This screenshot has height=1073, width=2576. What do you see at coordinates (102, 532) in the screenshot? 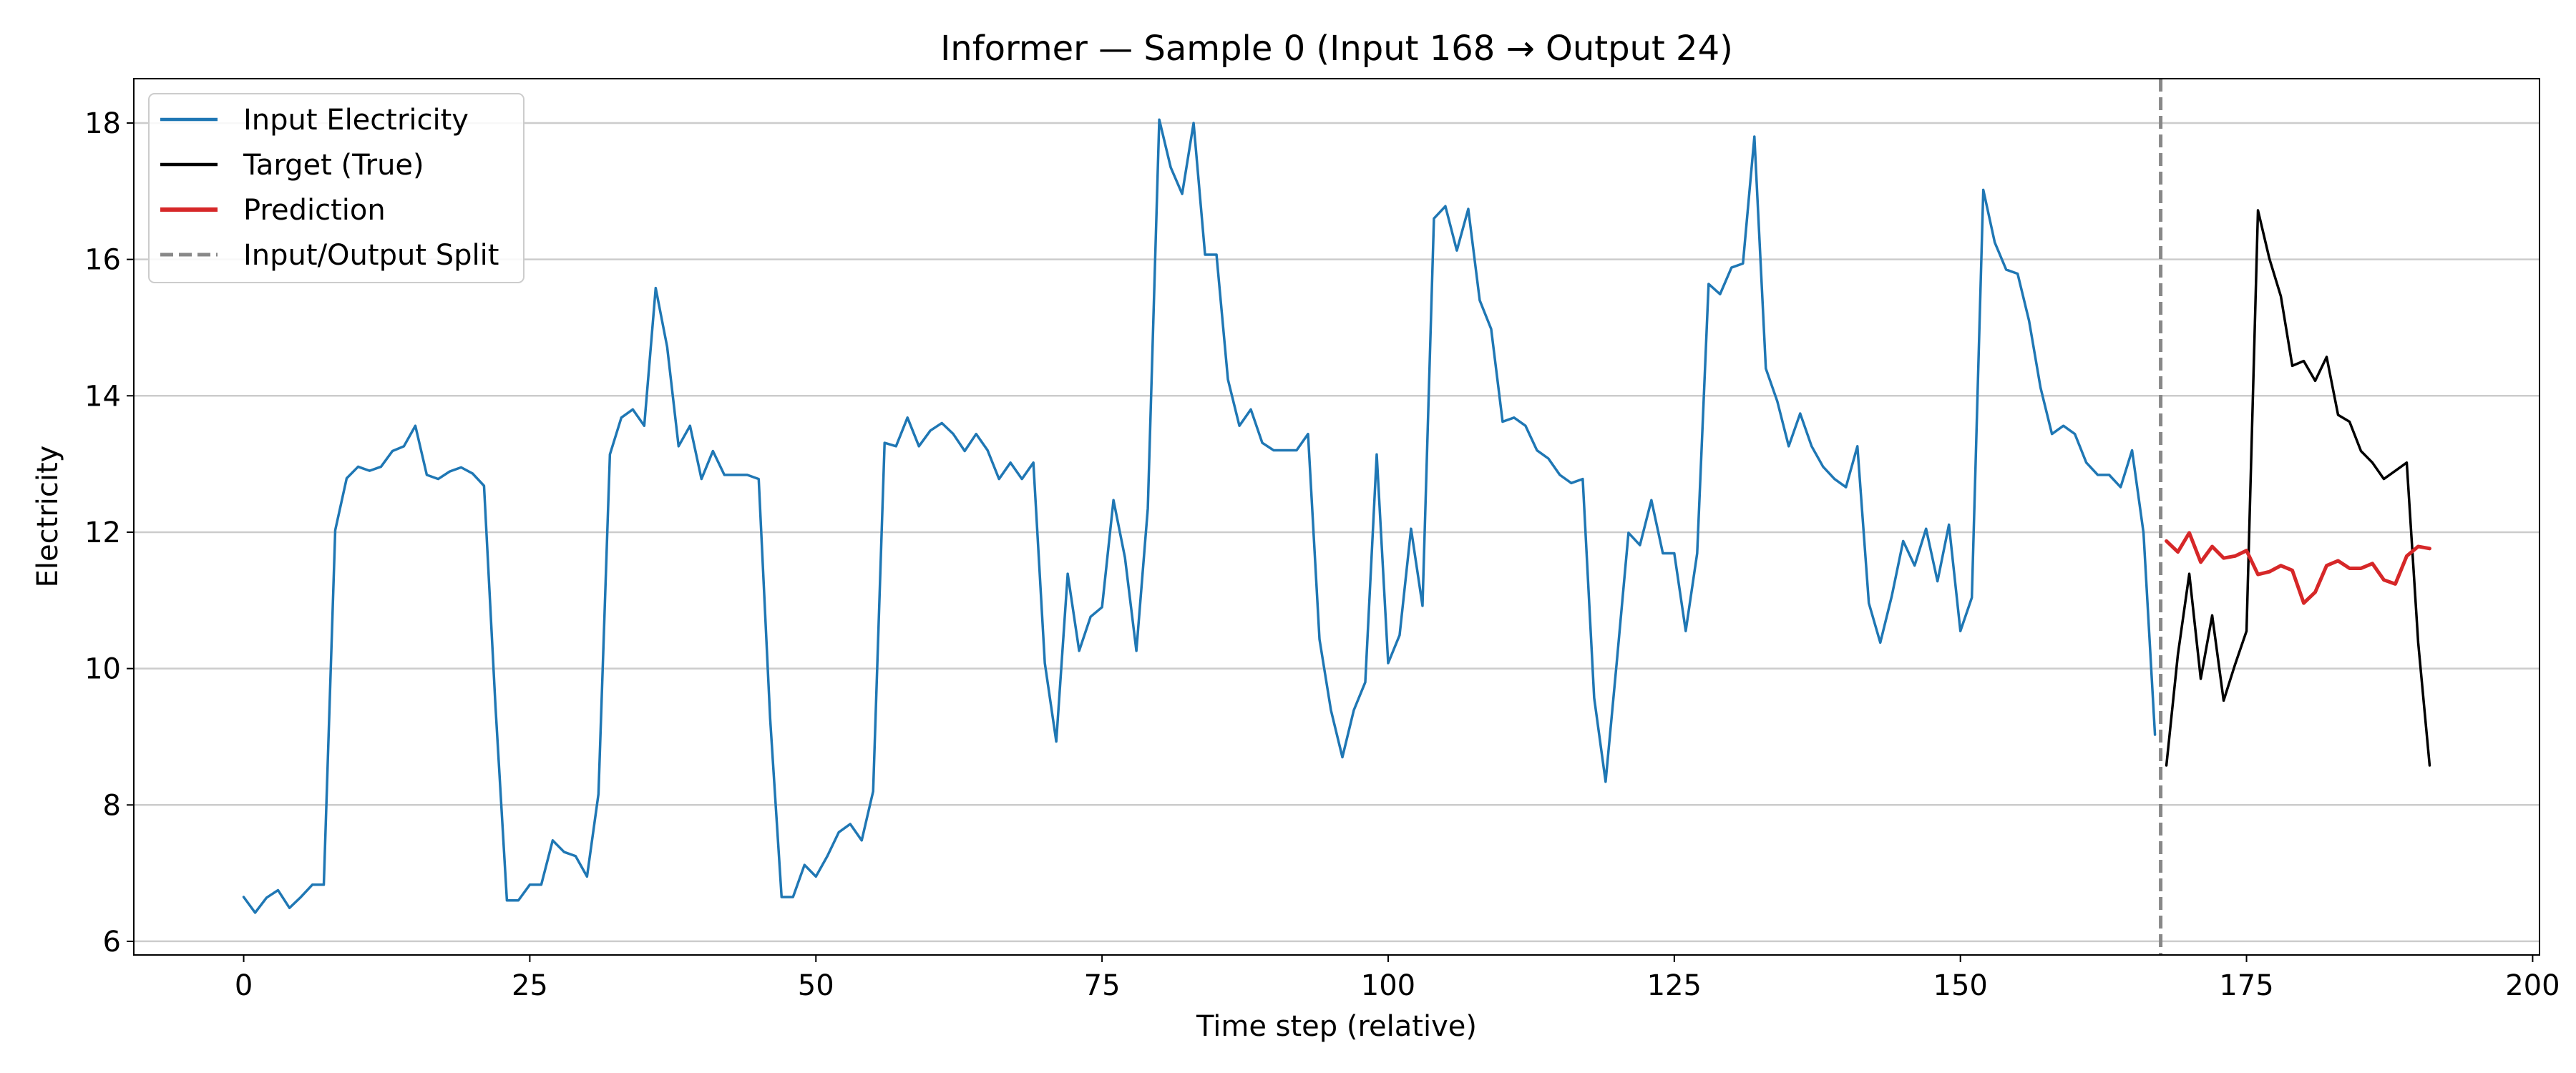
I see `y-tick-label: 12` at bounding box center [102, 532].